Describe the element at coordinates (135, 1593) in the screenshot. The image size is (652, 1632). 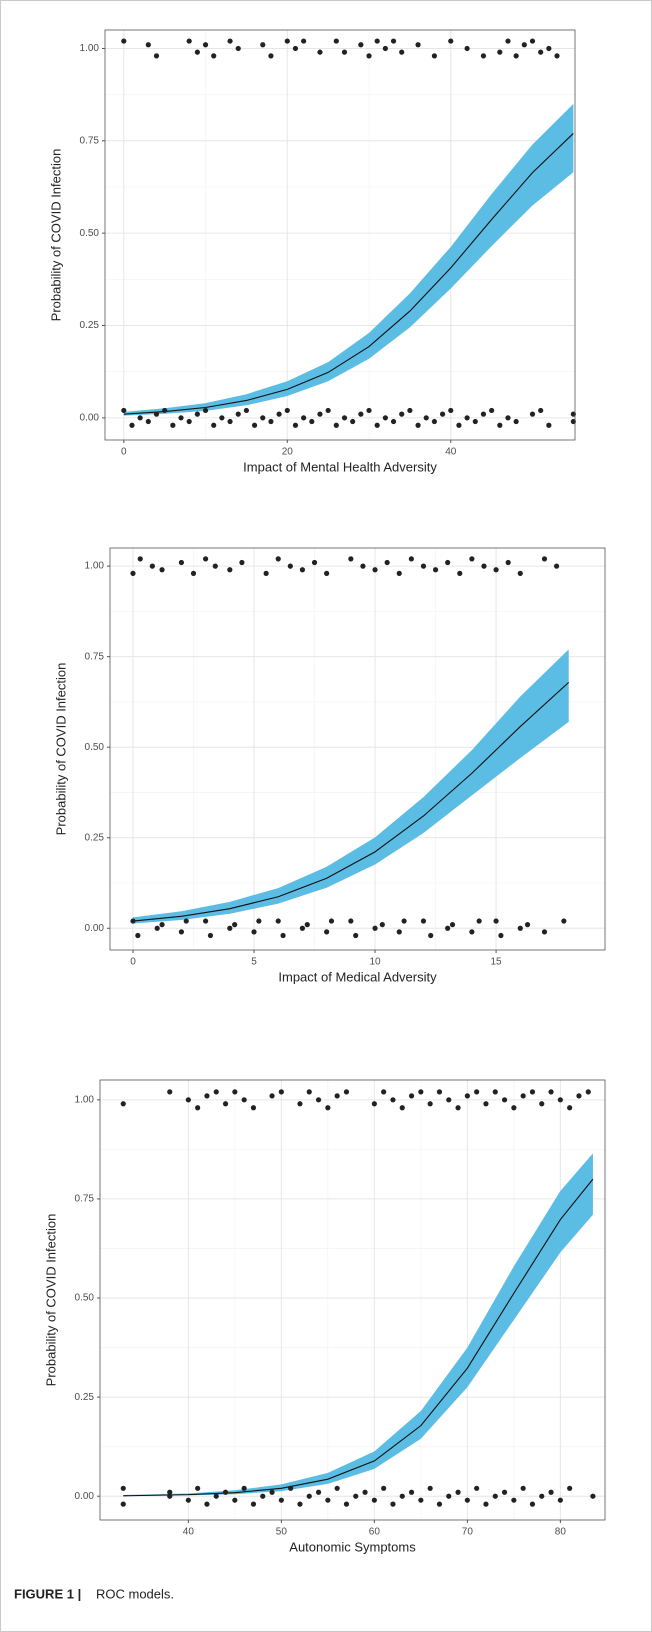
I see `caption-text: ROC models.` at that location.